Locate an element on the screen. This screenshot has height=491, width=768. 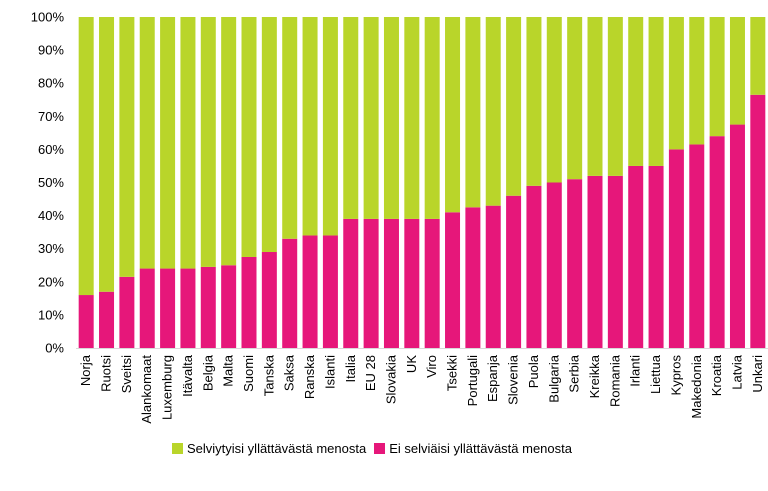
x-tick-label: Makedonia is located at coordinates (696, 386).